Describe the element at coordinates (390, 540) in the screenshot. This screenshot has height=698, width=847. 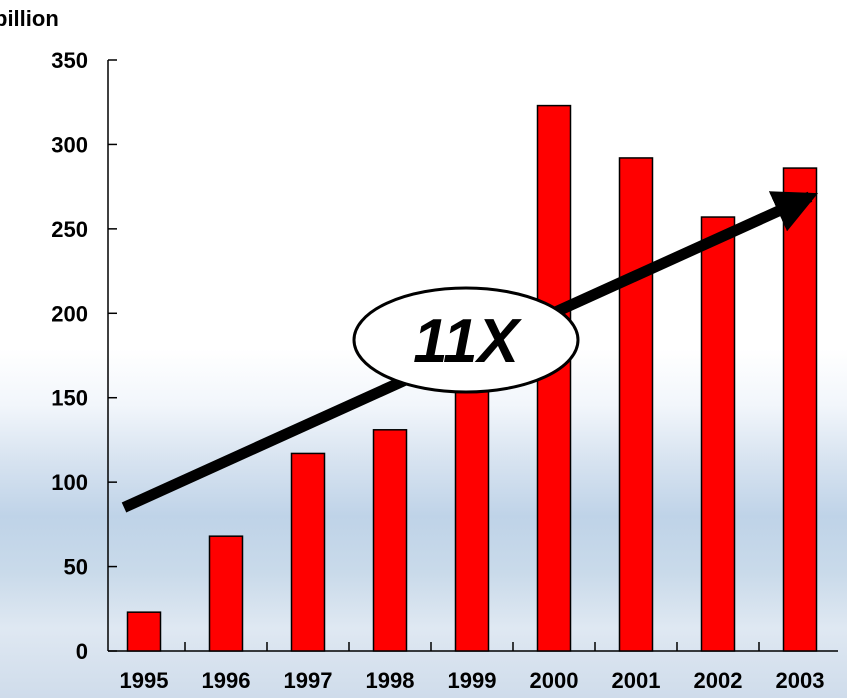
I see `bar-1998` at that location.